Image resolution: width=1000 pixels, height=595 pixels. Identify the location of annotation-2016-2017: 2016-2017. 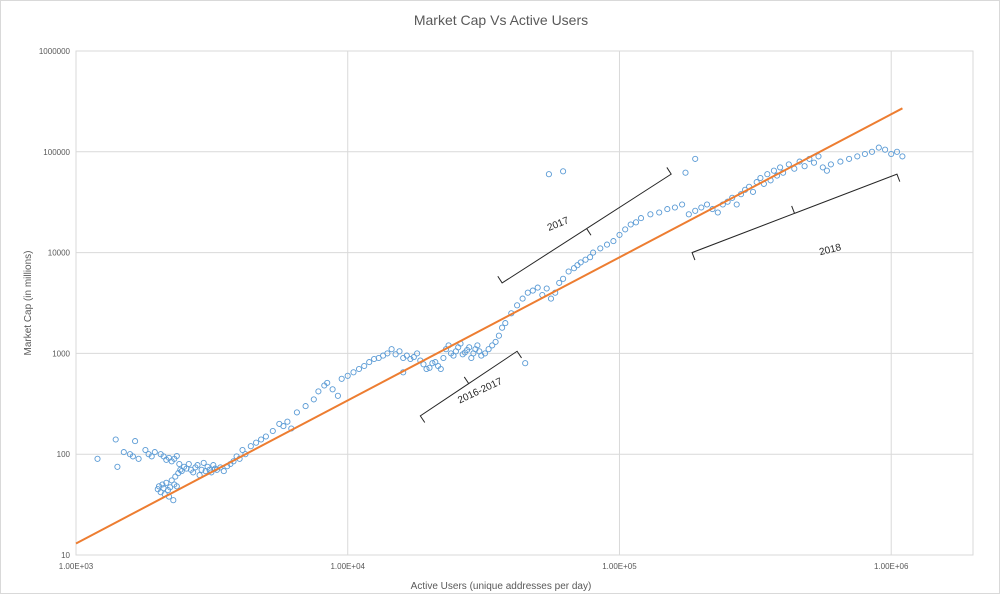
(480, 391).